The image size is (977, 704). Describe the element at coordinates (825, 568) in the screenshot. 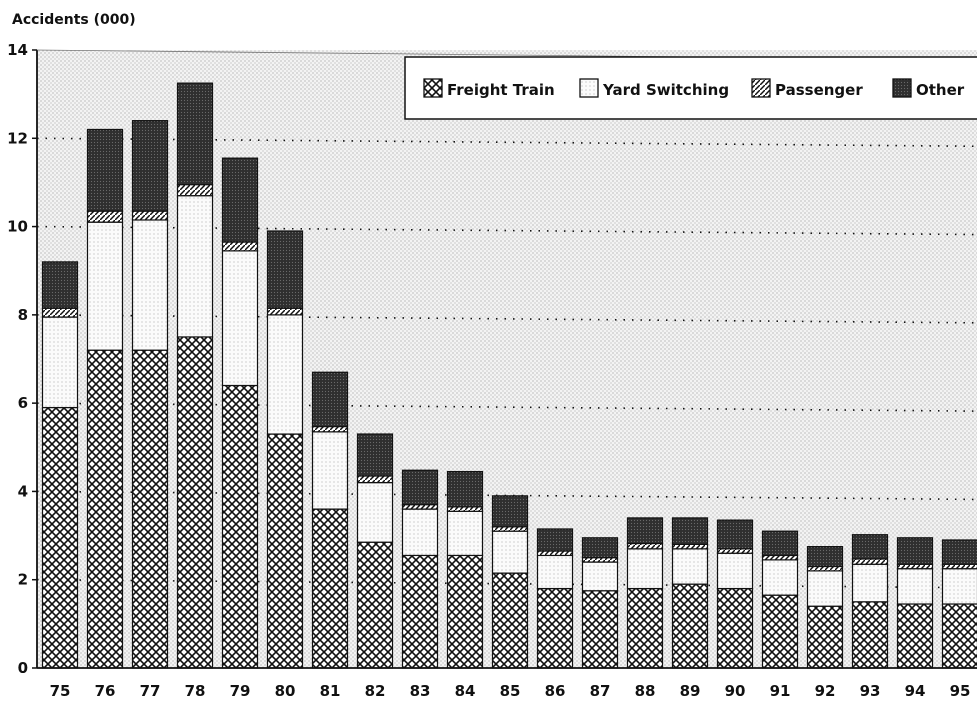

I see `bar-92-passenger` at that location.